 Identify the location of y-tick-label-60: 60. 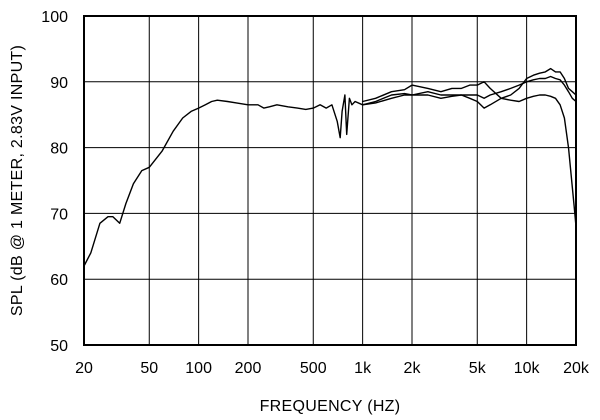
(59, 280).